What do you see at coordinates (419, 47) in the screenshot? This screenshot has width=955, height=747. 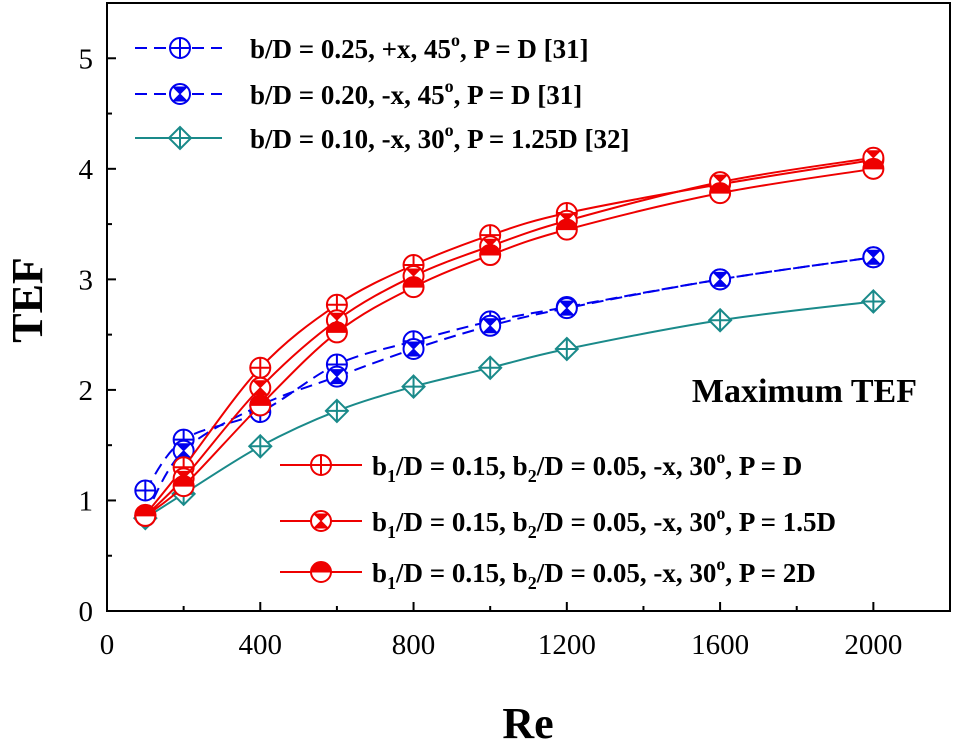 I see `legend-label: b/D = 0.25, +x, 45o, P = D [31]` at bounding box center [419, 47].